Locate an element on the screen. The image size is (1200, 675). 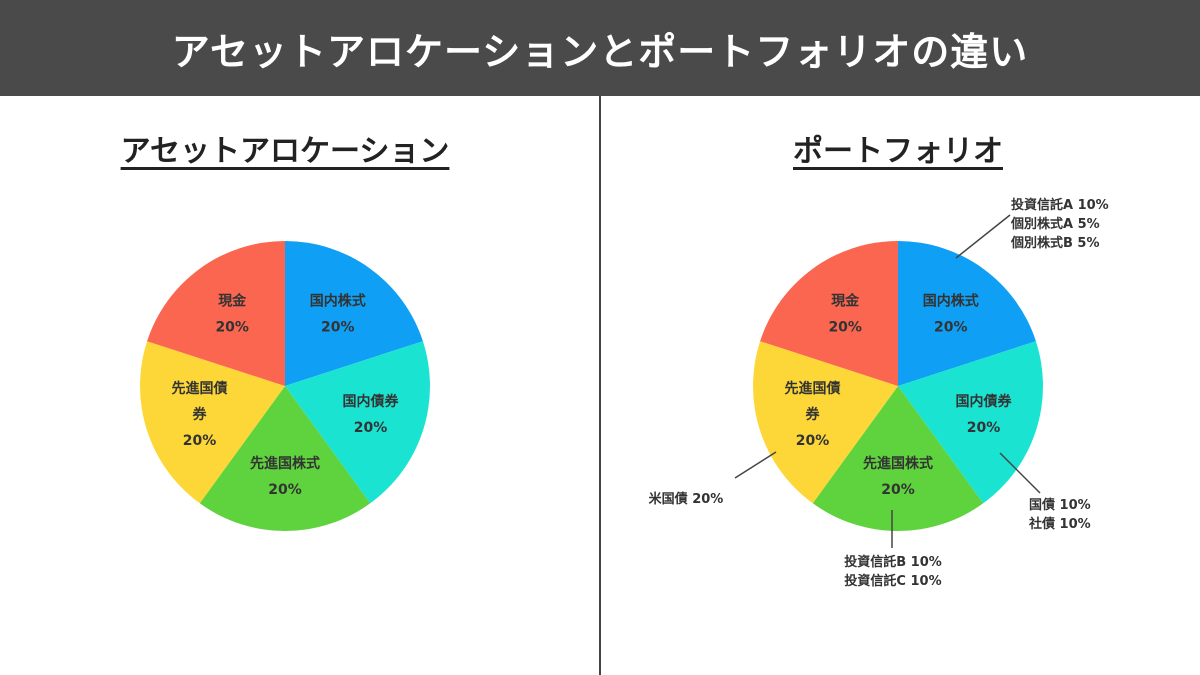
callout-text-3-0: 米国債 20% is located at coordinates (686, 499).